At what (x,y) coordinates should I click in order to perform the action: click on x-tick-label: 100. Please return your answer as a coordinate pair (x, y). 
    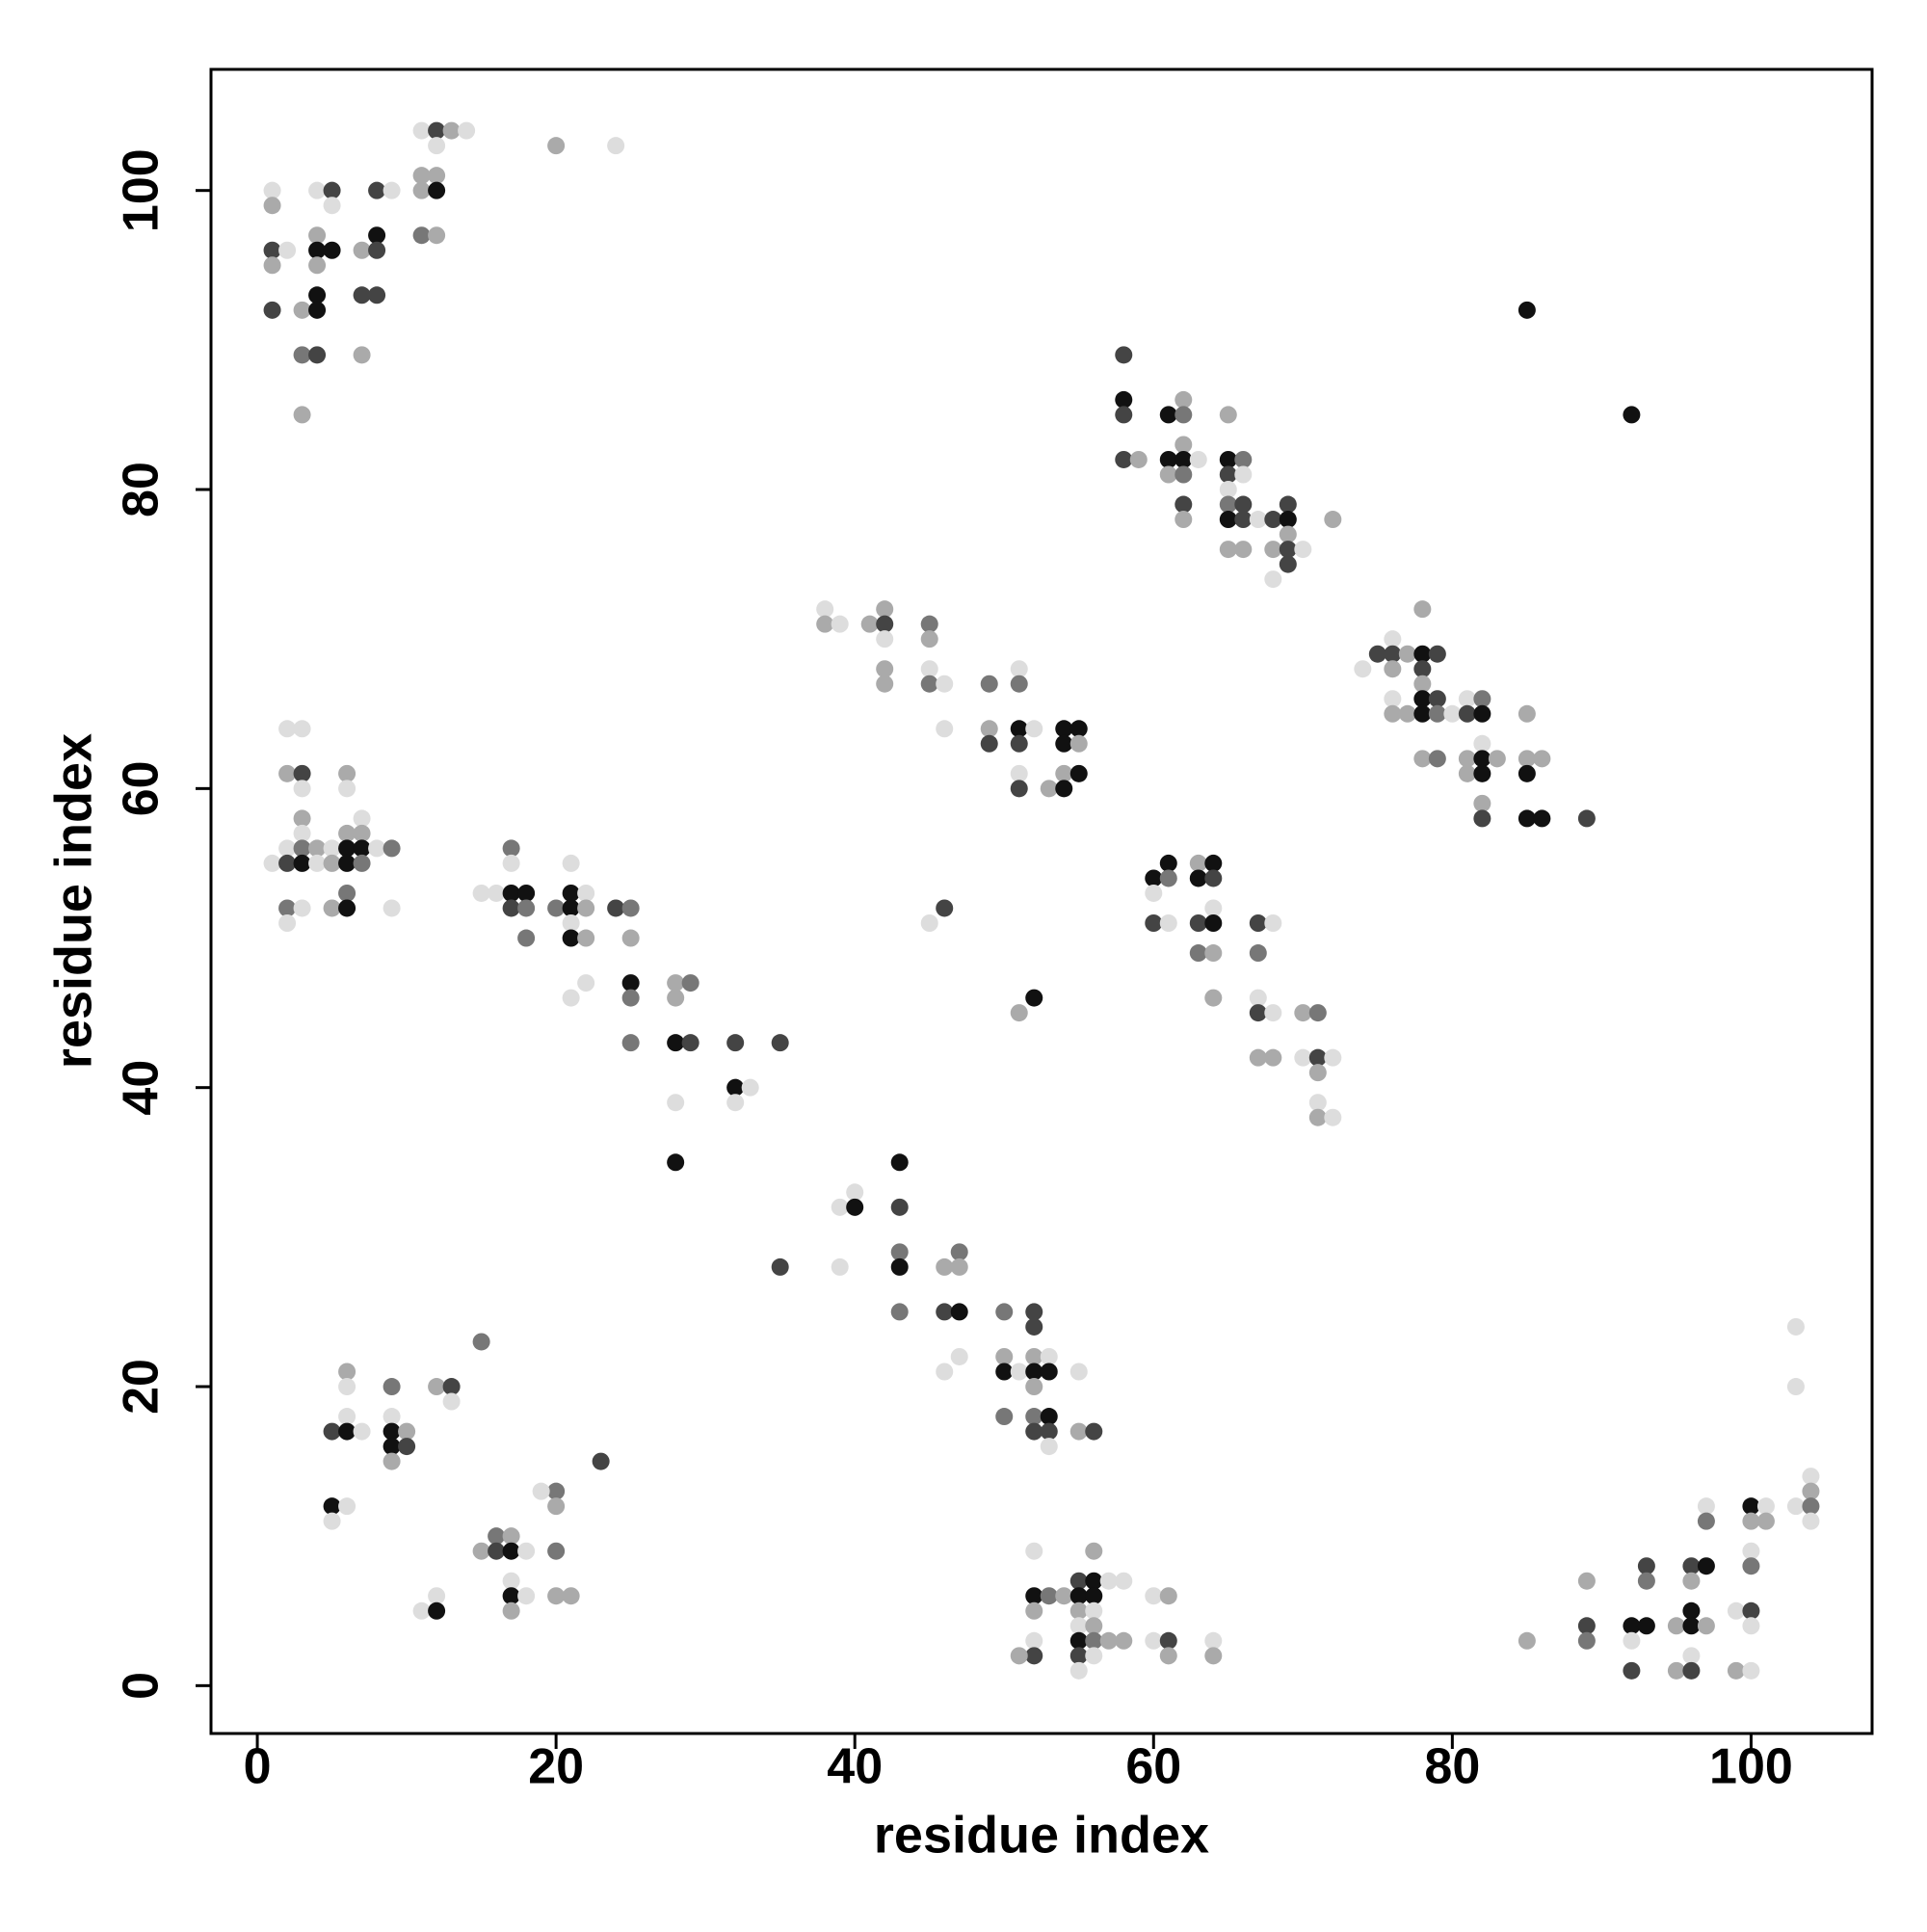
    Looking at the image, I should click on (1751, 1767).